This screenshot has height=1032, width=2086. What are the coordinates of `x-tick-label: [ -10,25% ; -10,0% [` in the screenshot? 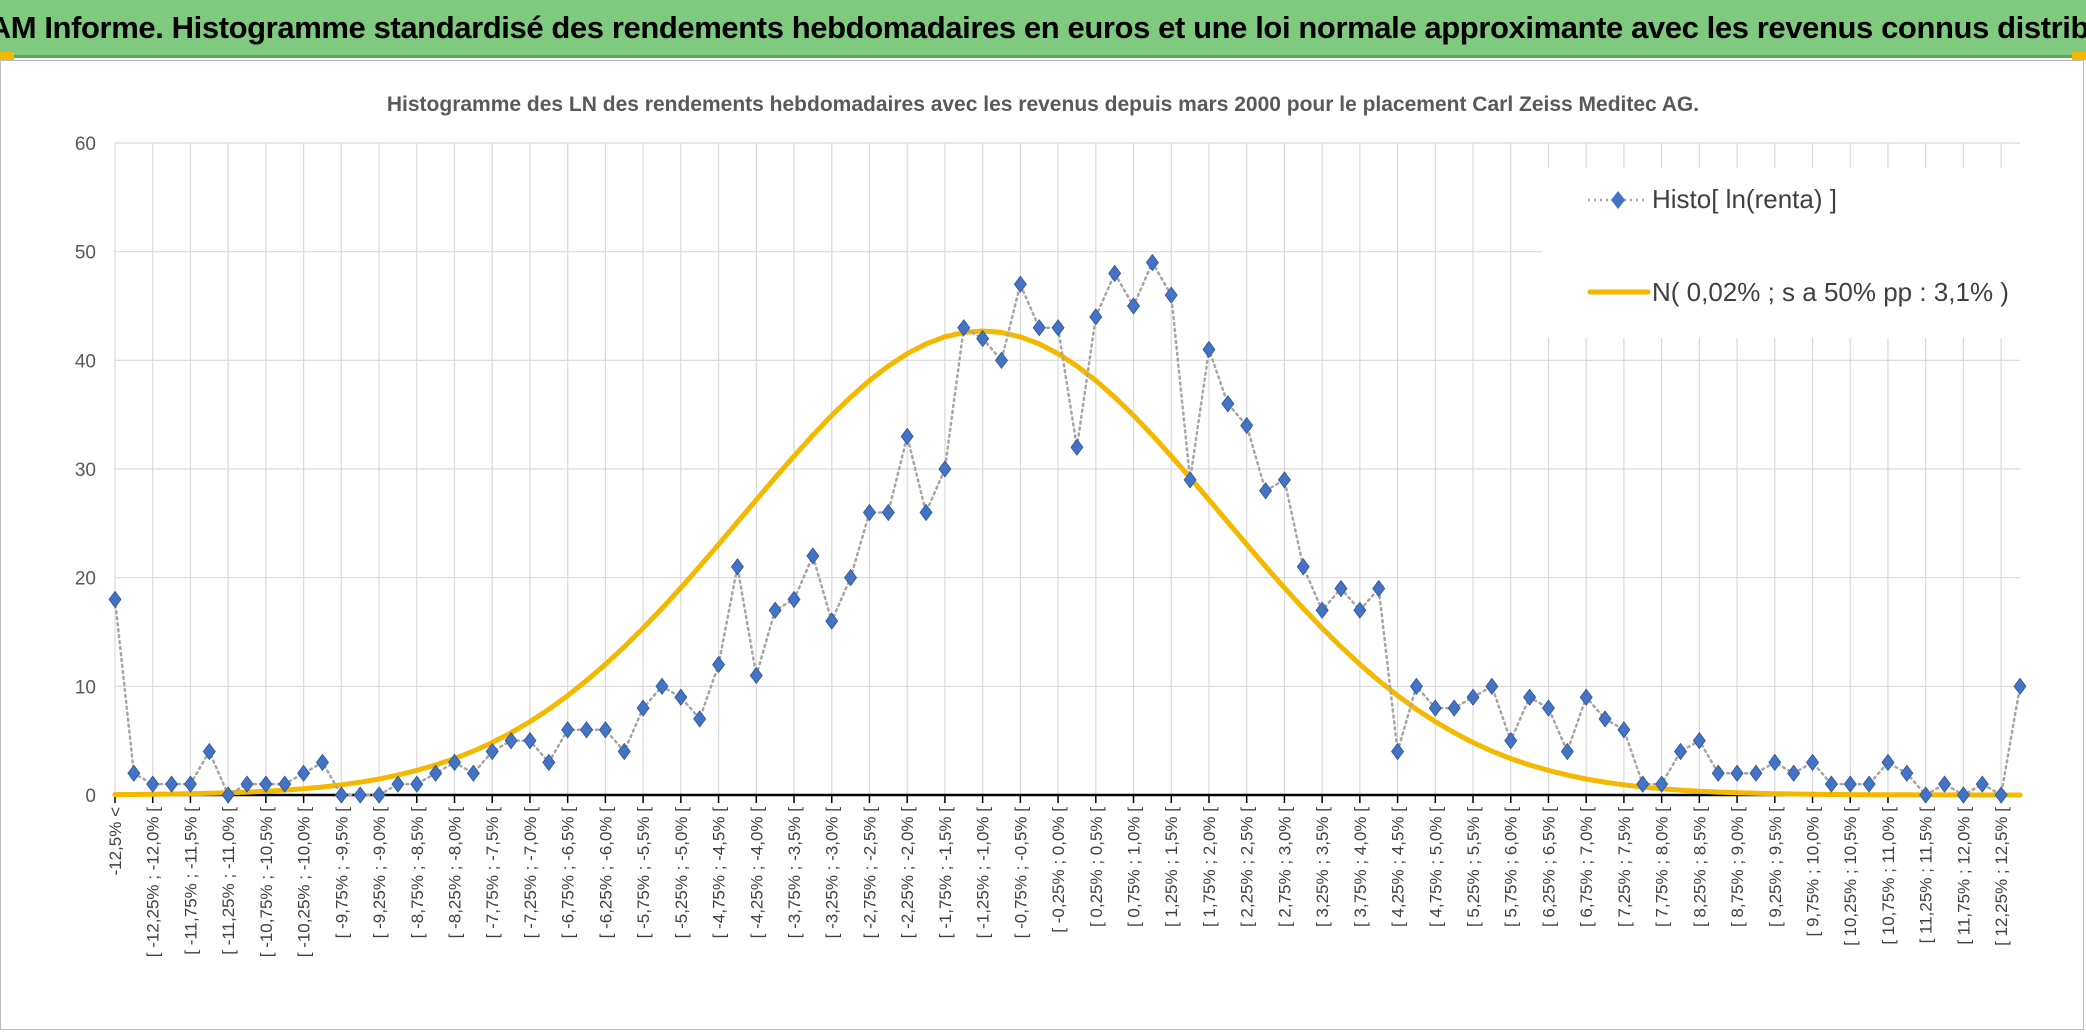 It's located at (304, 882).